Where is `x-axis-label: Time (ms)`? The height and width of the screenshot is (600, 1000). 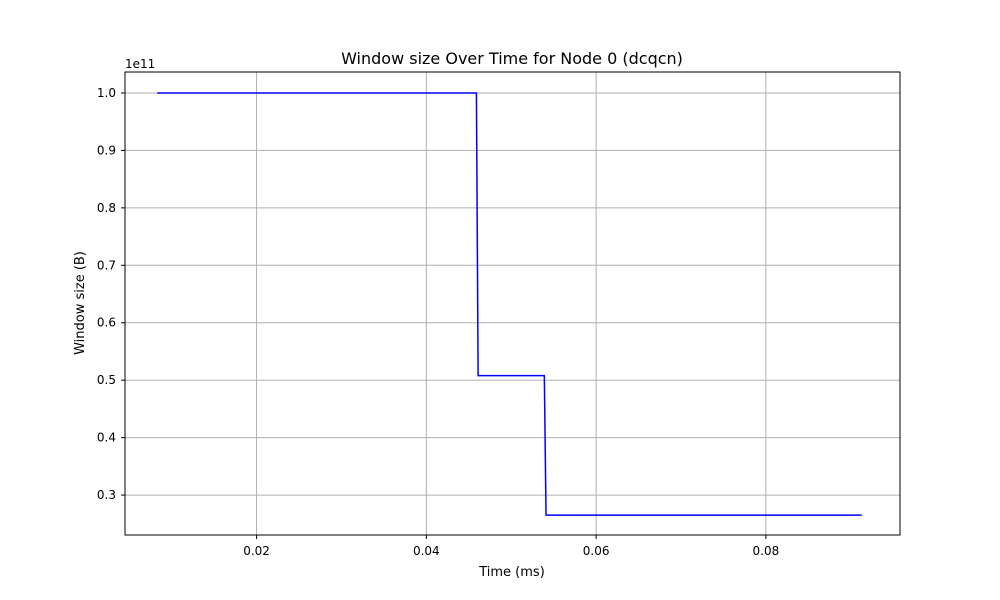 x-axis-label: Time (ms) is located at coordinates (511, 572).